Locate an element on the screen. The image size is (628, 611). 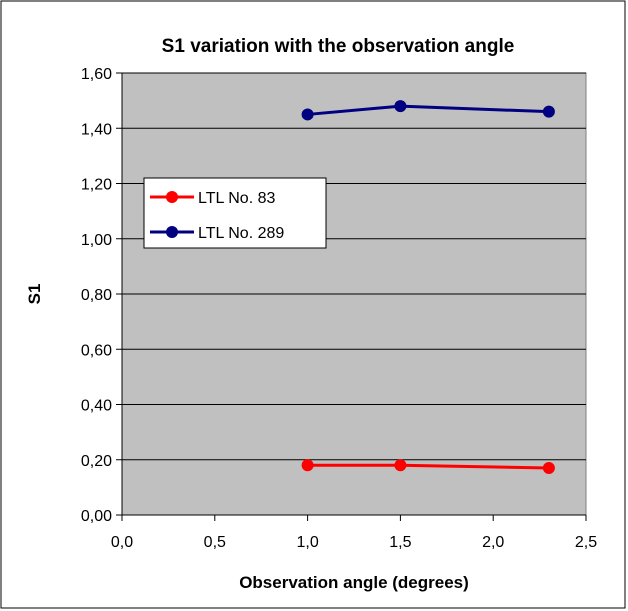
x-tick-label: 2,5 is located at coordinates (586, 542).